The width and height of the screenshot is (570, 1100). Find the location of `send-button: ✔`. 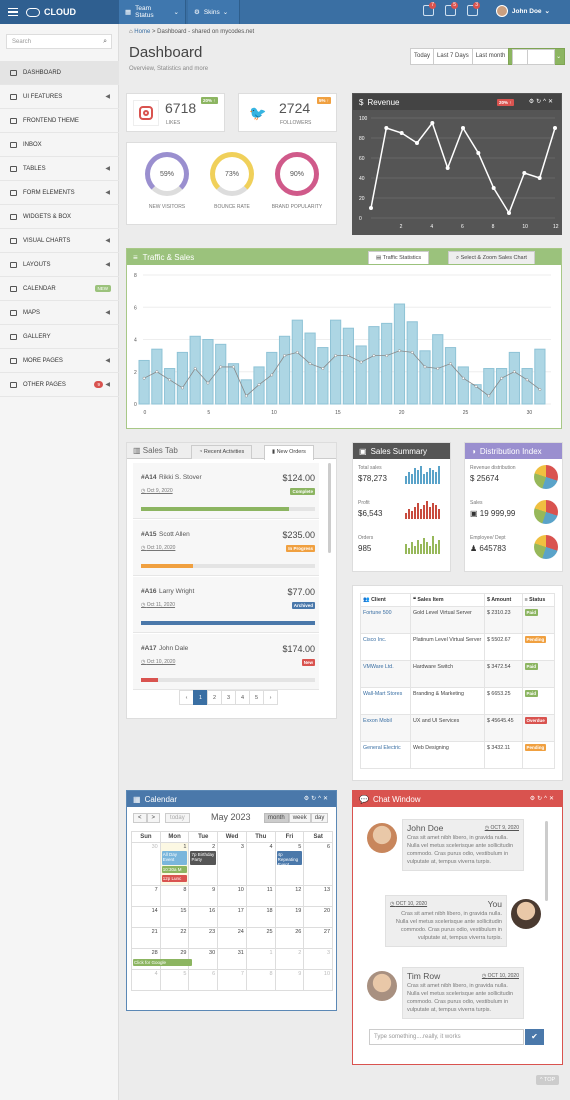

send-button: ✔ is located at coordinates (534, 1037).